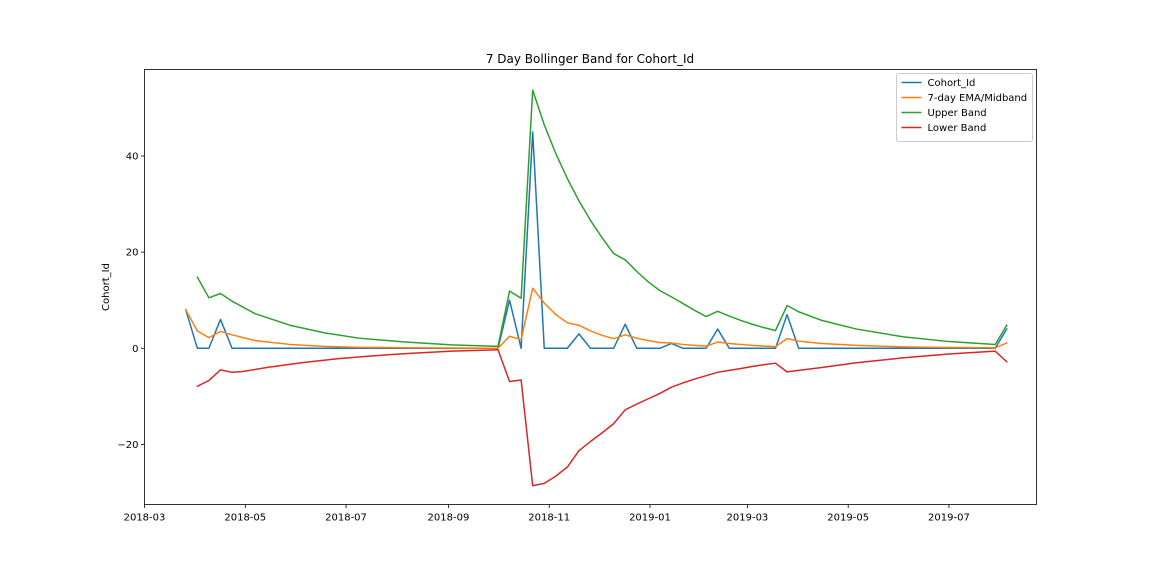 The width and height of the screenshot is (1152, 576). What do you see at coordinates (978, 98) in the screenshot?
I see `legend-label: 7-day EMA/Midband` at bounding box center [978, 98].